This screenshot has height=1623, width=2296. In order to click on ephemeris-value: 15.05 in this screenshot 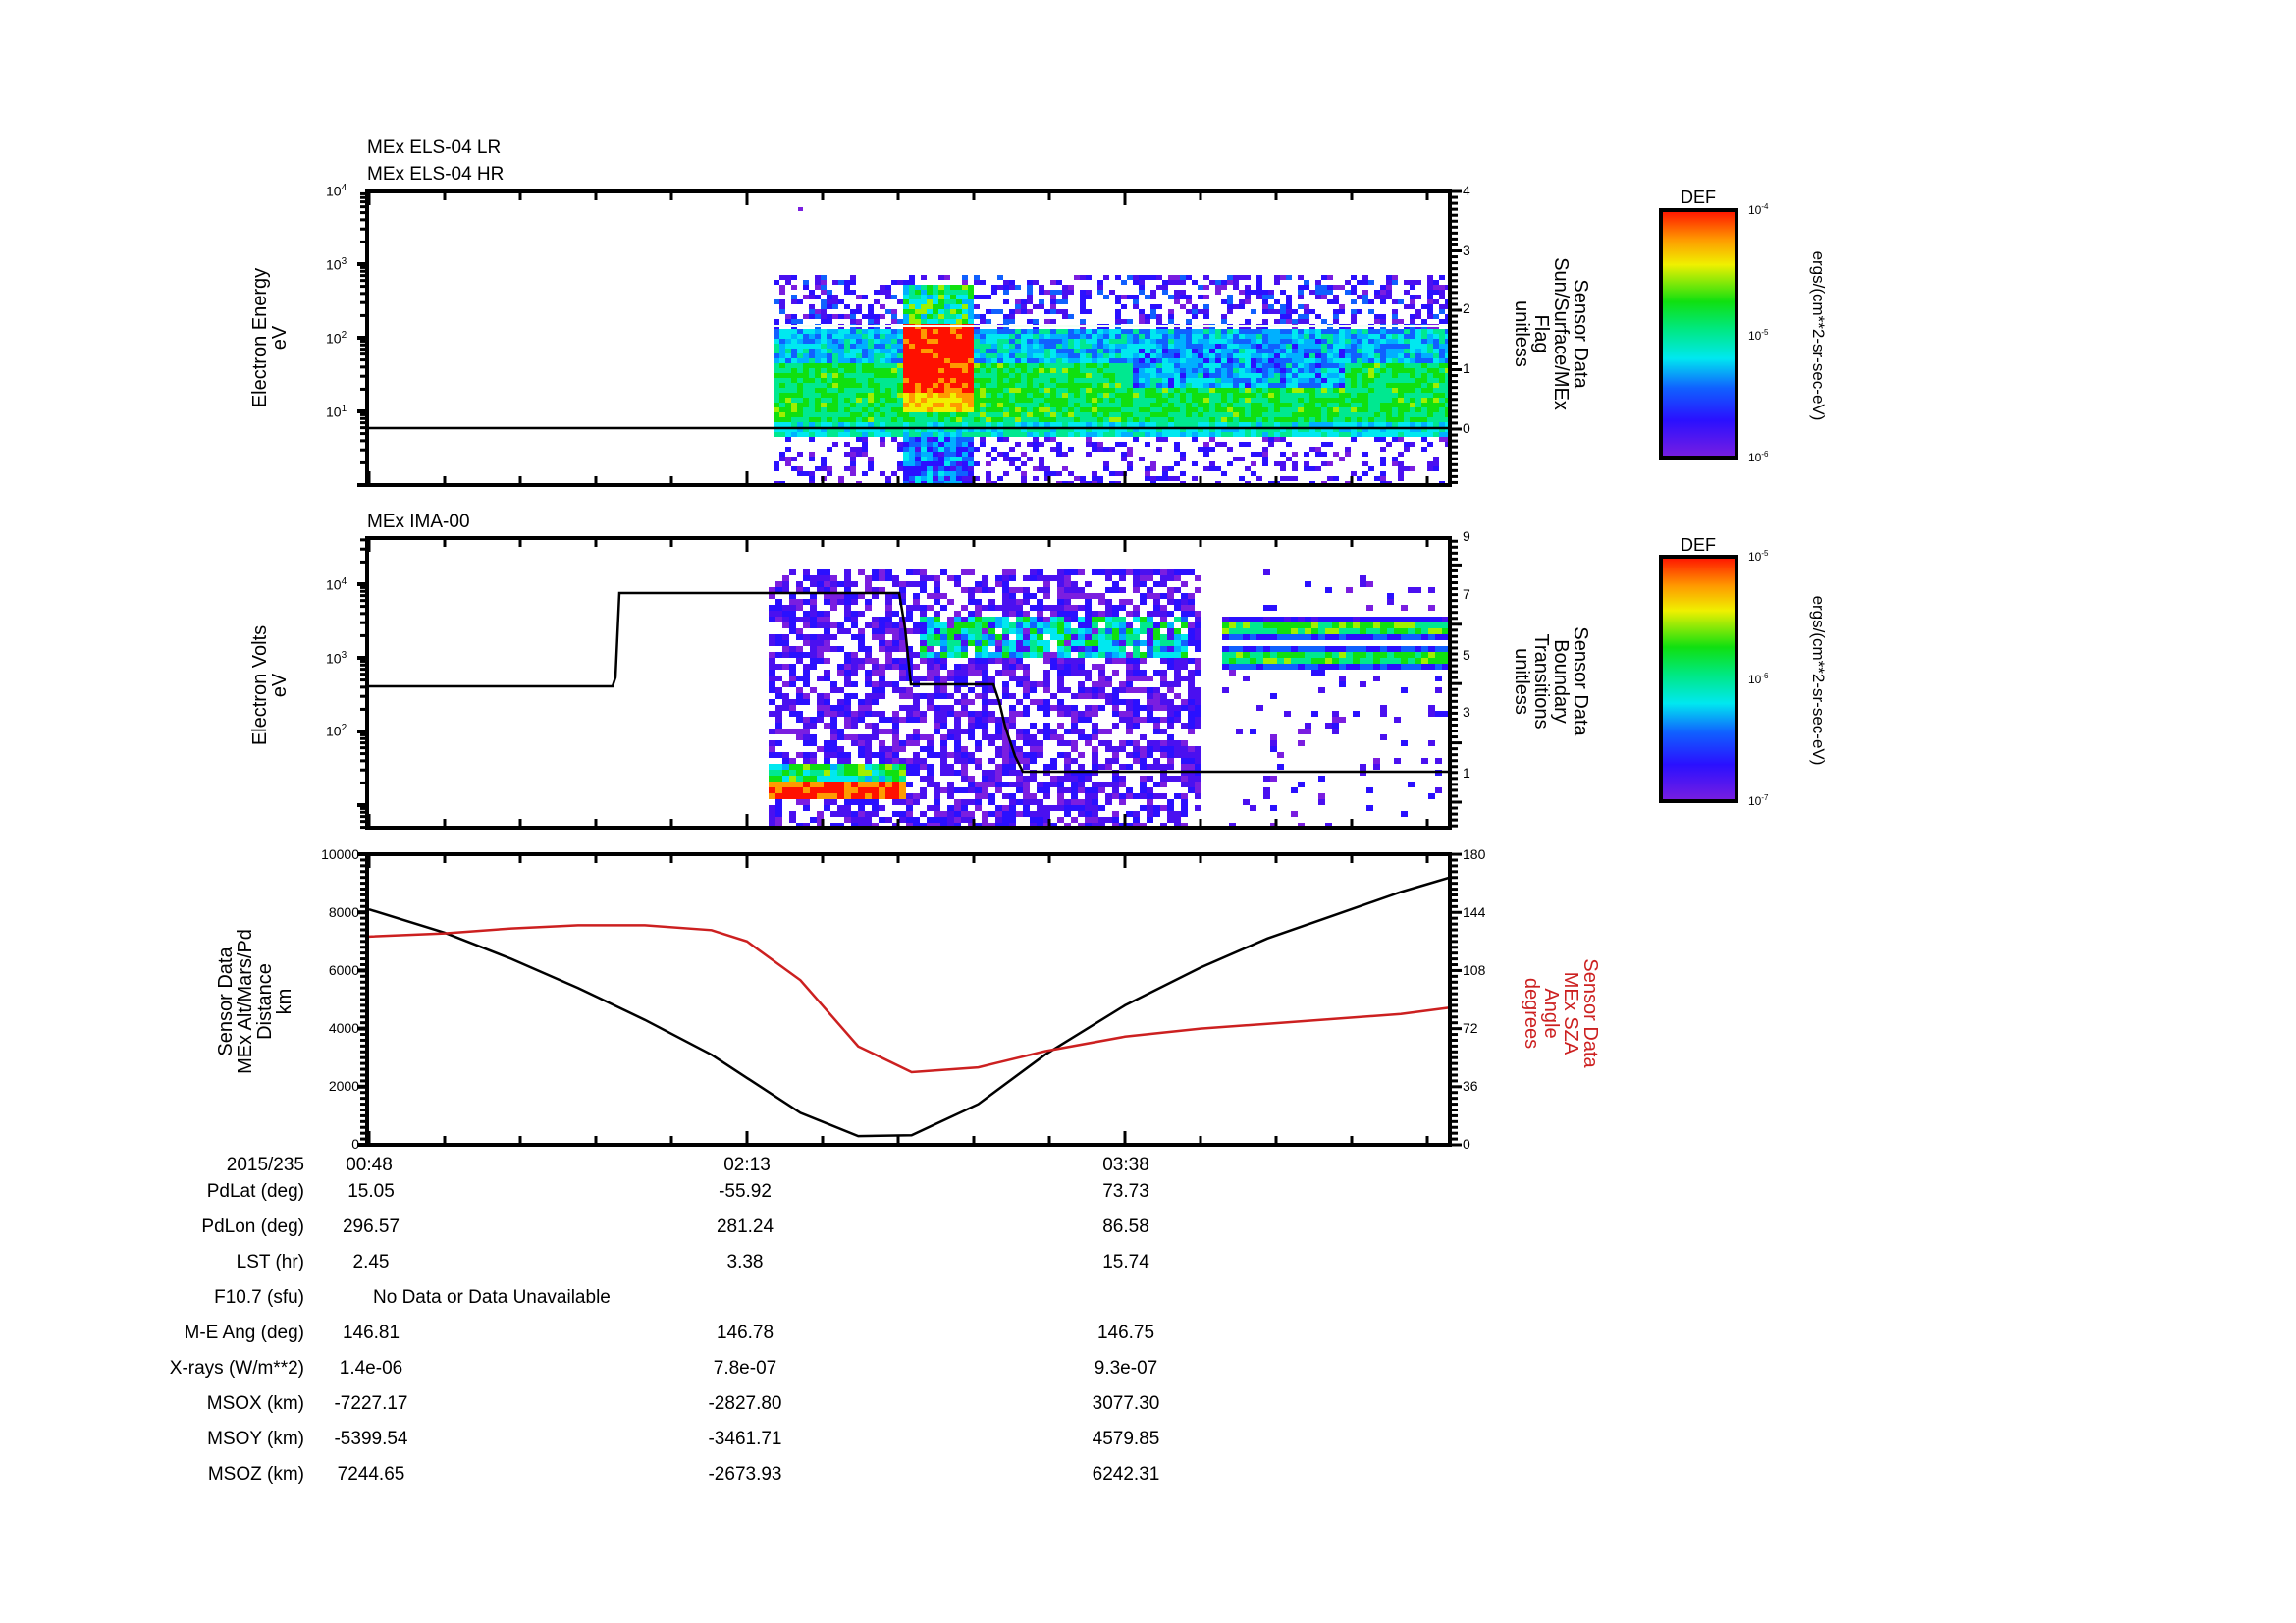, I will do `click(371, 1191)`.